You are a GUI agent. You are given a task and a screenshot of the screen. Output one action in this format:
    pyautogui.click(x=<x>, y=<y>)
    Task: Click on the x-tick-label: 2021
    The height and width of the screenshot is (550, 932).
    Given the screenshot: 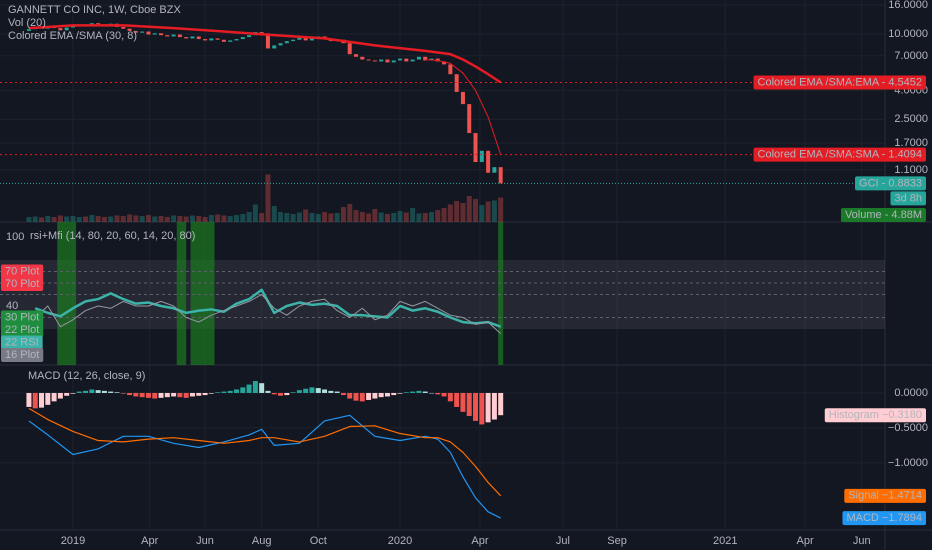 What is the action you would take?
    pyautogui.click(x=725, y=541)
    